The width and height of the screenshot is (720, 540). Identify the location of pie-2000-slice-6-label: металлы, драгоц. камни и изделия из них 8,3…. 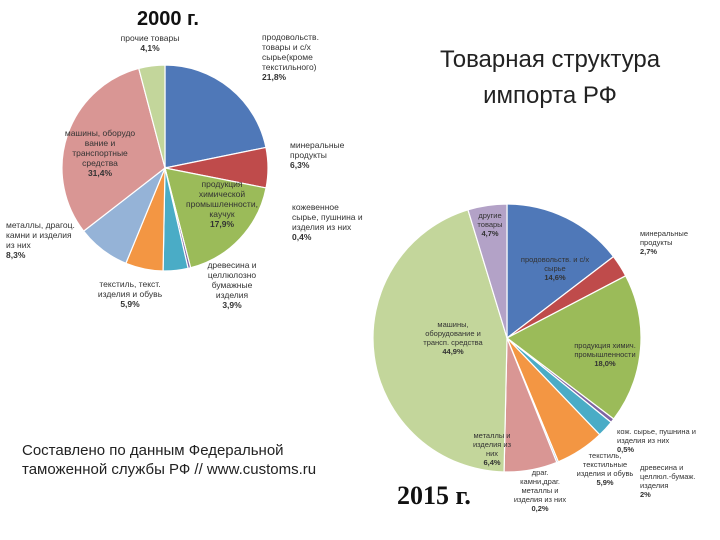
(40, 240).